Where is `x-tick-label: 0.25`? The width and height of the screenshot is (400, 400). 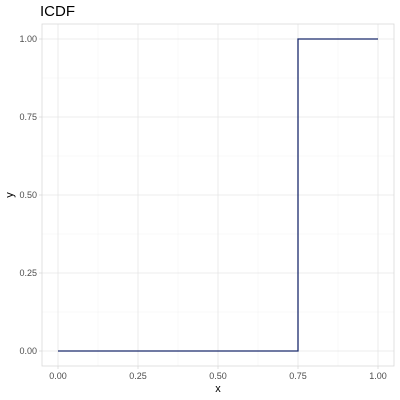 x-tick-label: 0.25 is located at coordinates (138, 376).